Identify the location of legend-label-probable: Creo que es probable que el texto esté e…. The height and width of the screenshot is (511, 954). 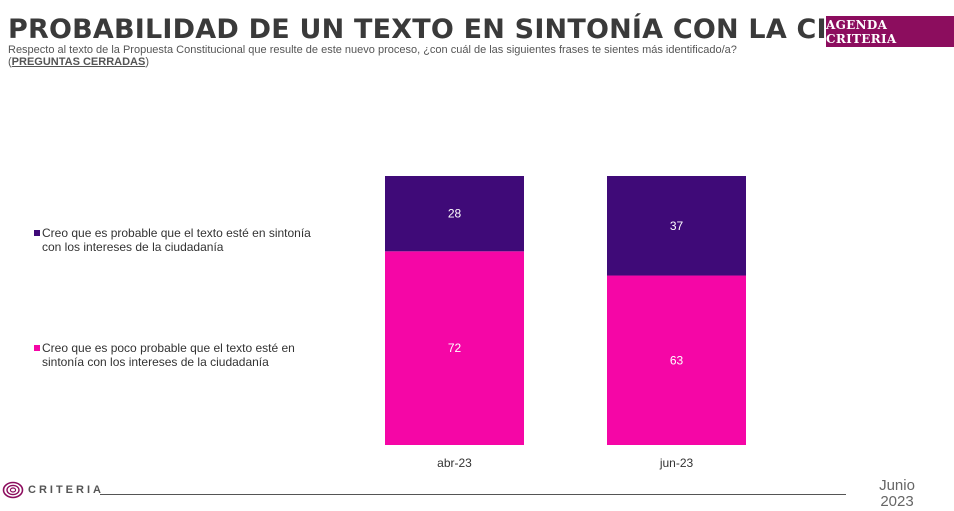
(176, 240).